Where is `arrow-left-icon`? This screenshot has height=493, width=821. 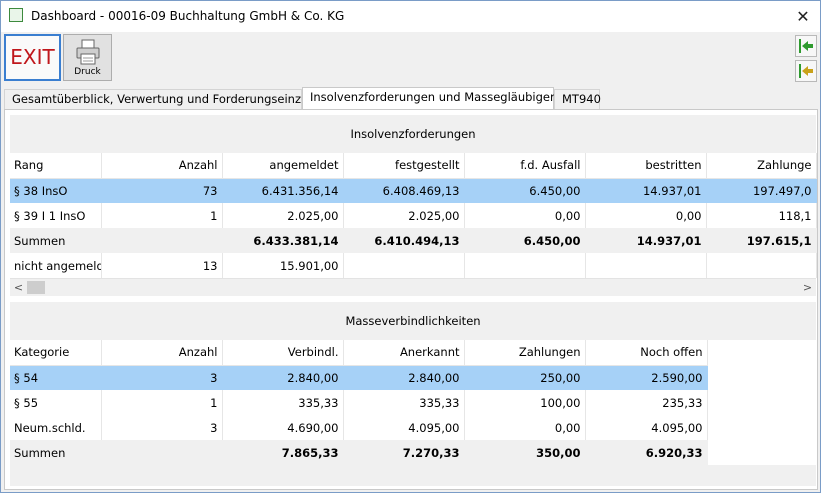
arrow-left-icon is located at coordinates (806, 46).